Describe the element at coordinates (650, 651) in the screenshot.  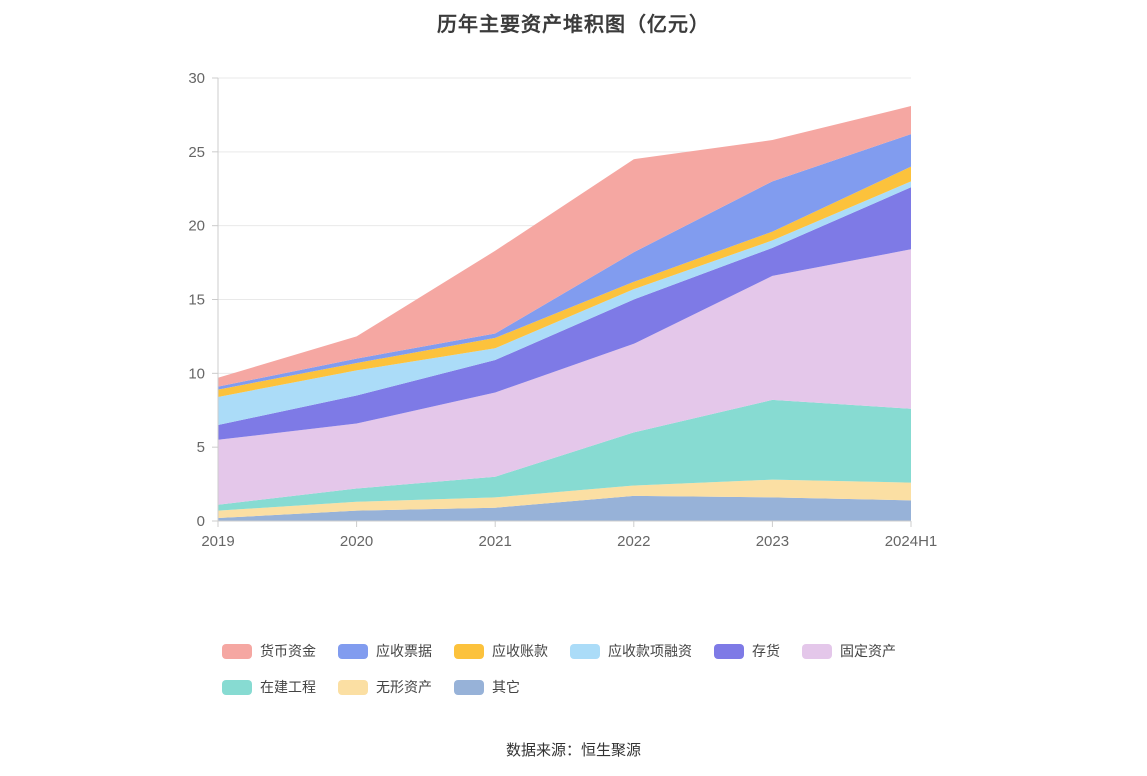
I see `legend-label: 应收款项融资` at that location.